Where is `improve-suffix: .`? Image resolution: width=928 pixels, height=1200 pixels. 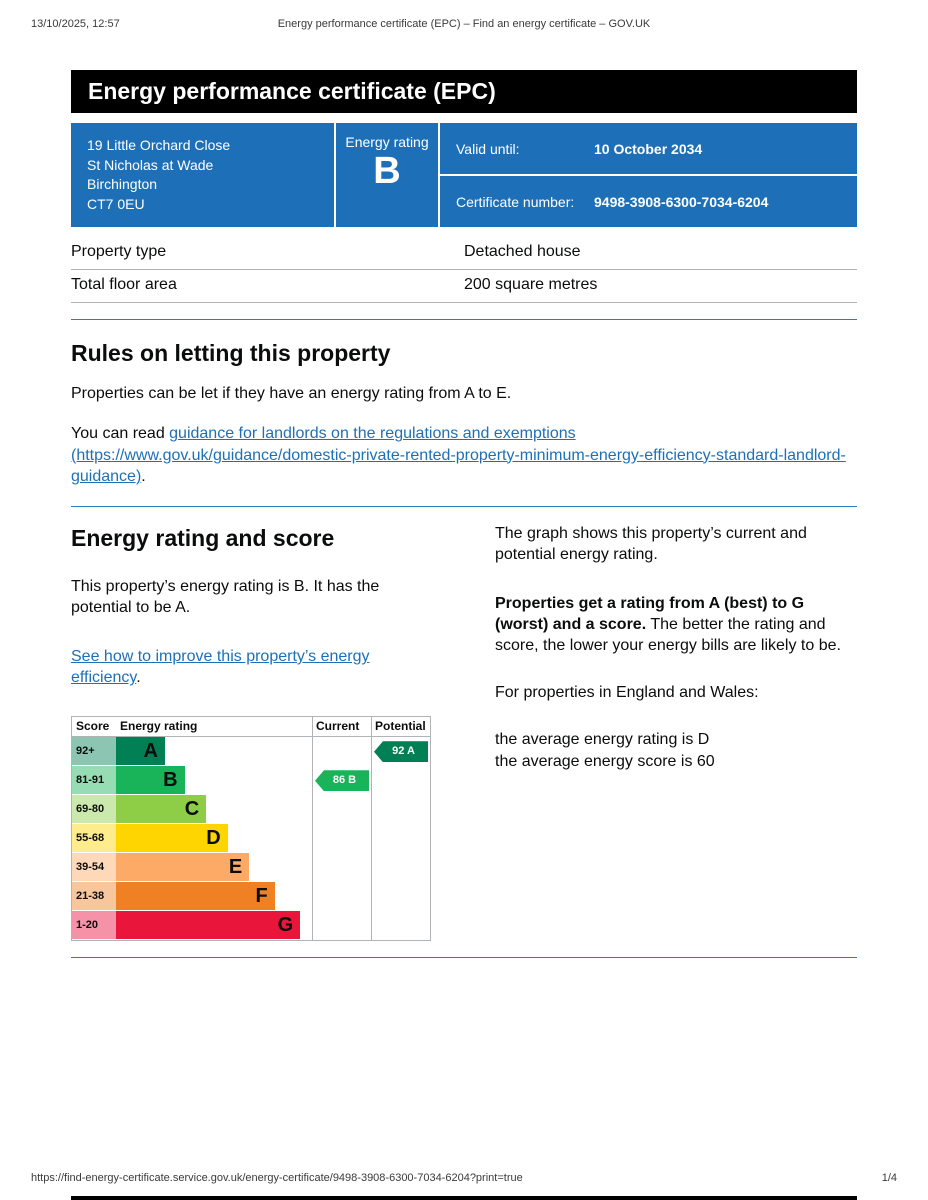 improve-suffix: . is located at coordinates (138, 678).